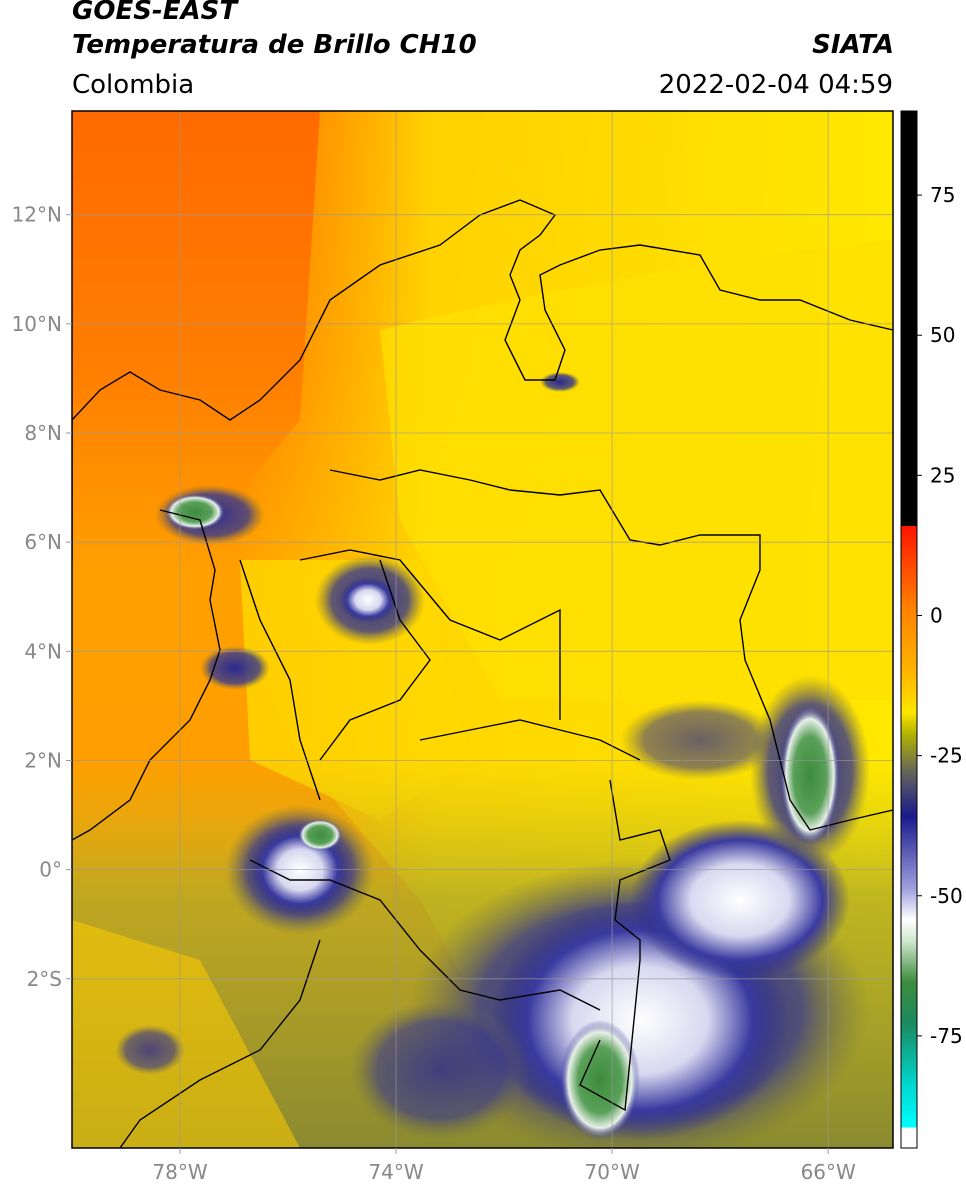 This screenshot has height=1190, width=966. I want to click on convection-navy-pacific, so click(235, 668).